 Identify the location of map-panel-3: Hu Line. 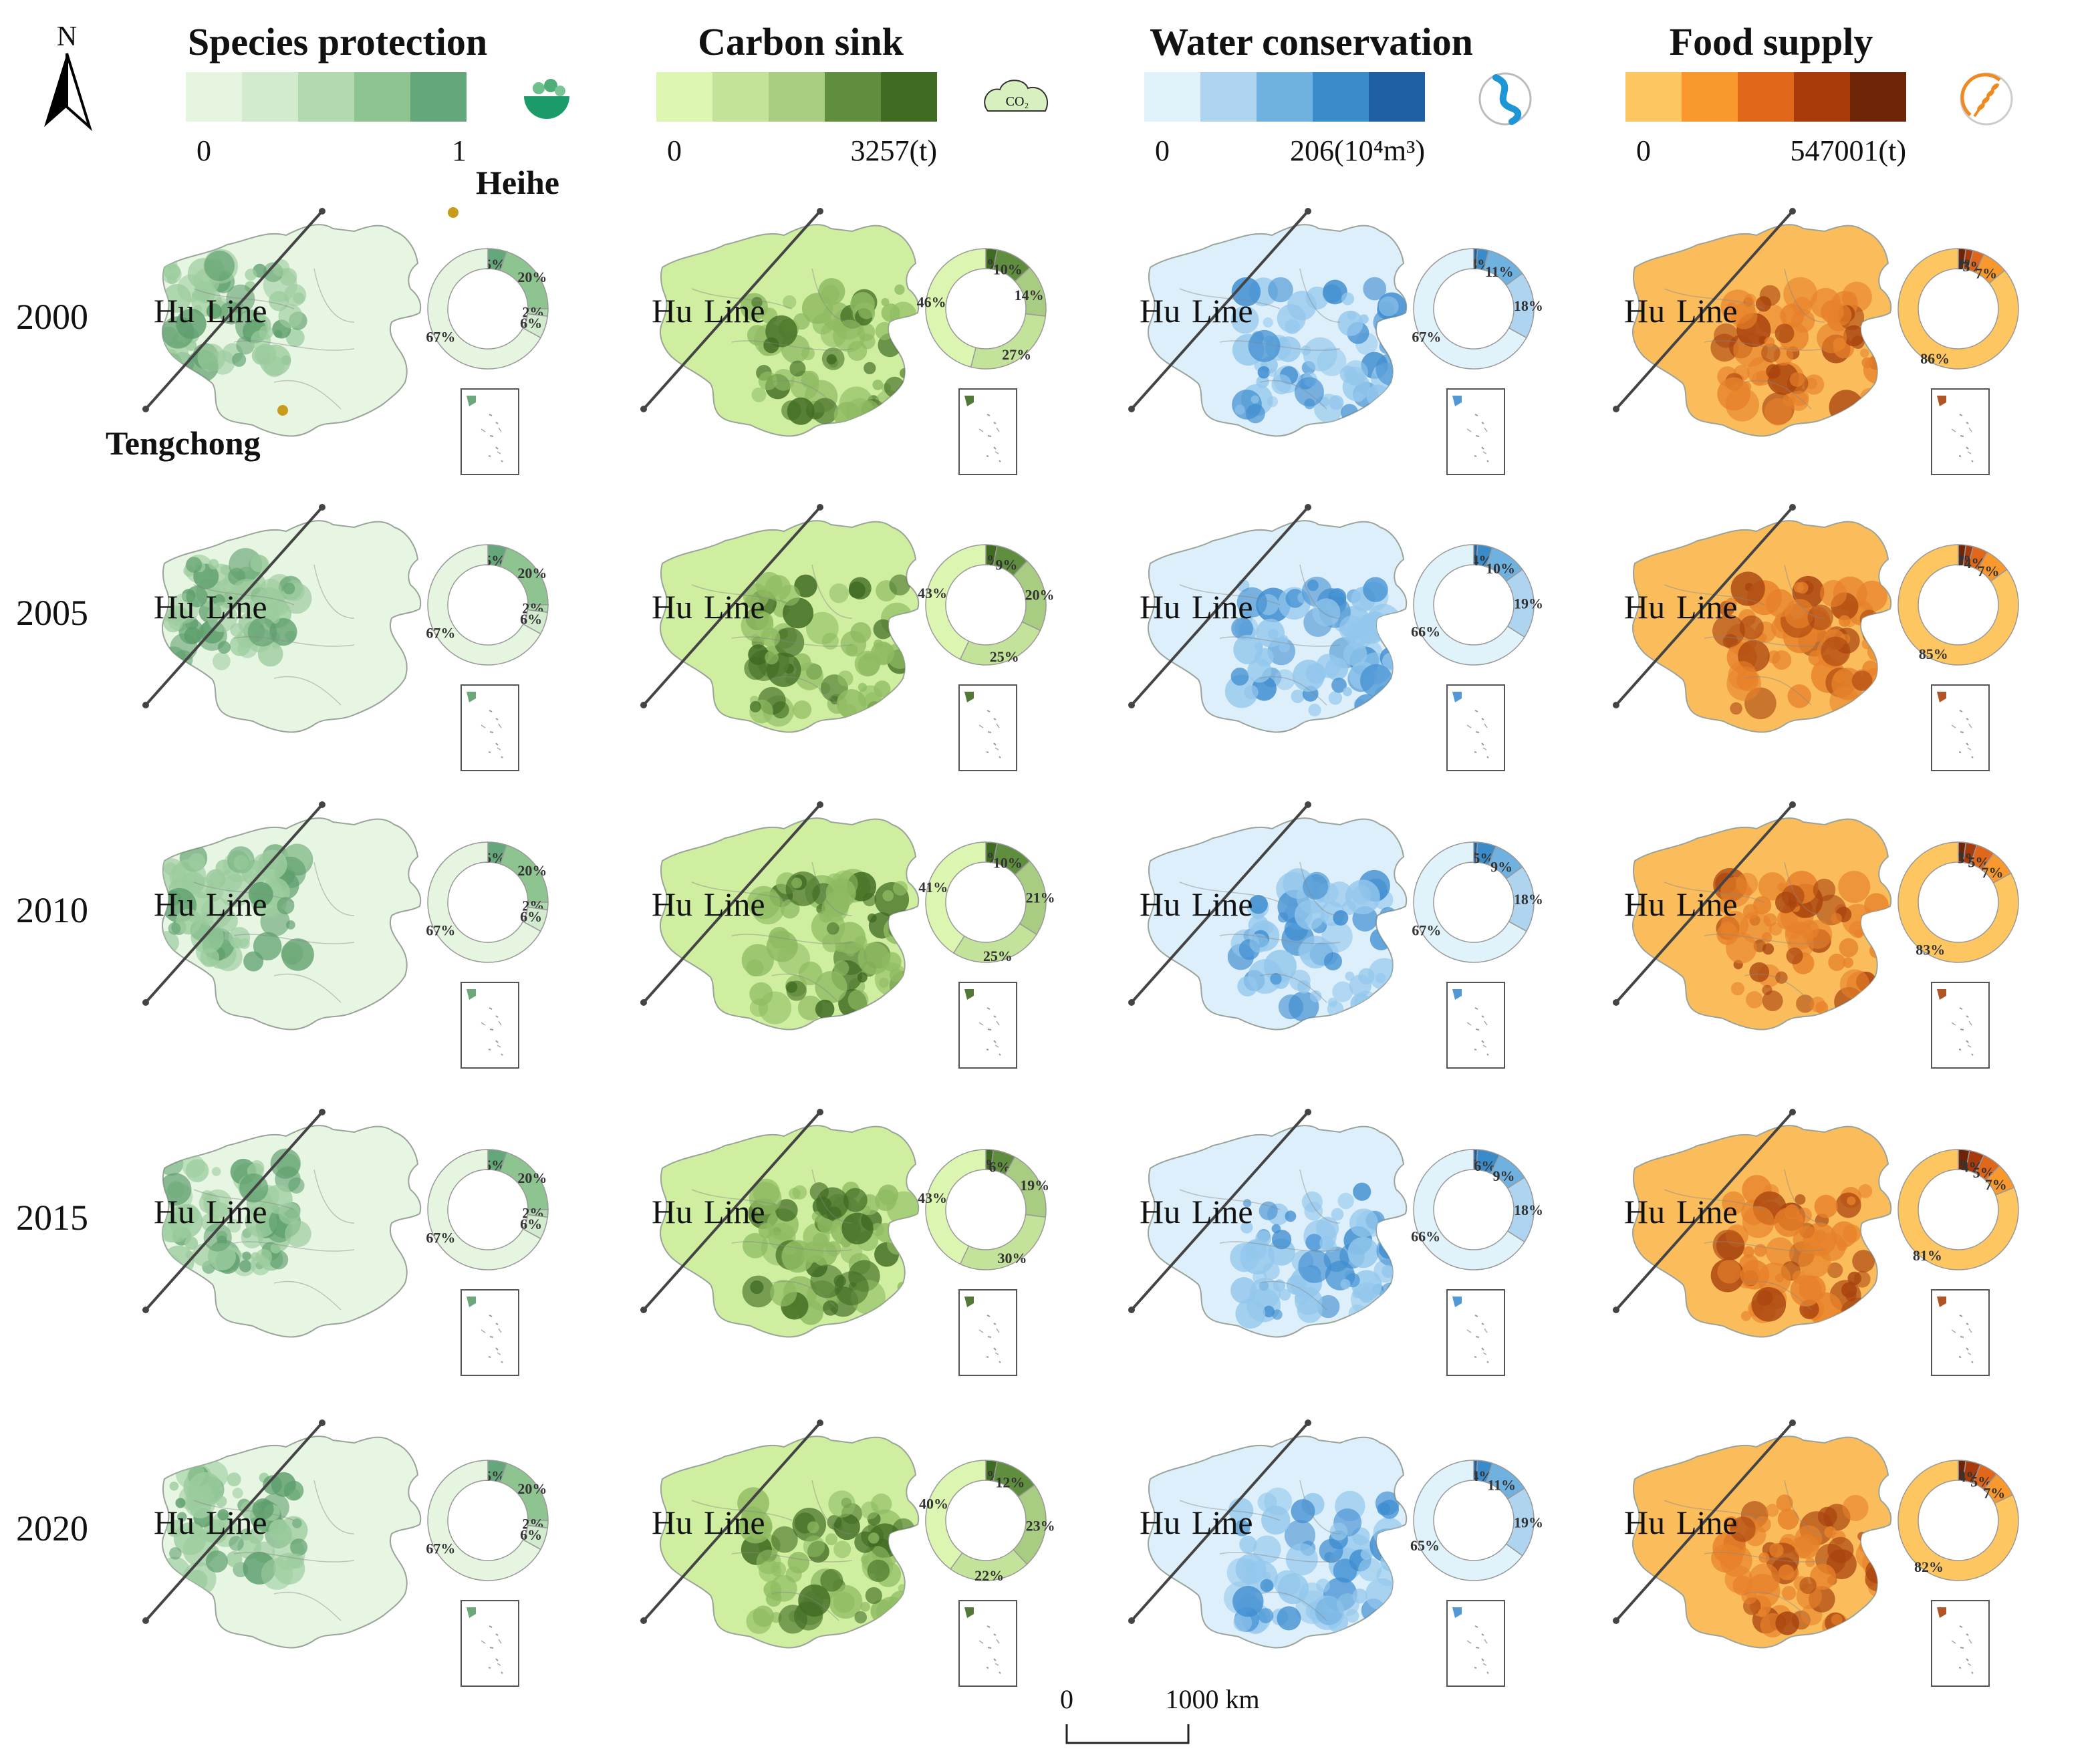
(1752, 322).